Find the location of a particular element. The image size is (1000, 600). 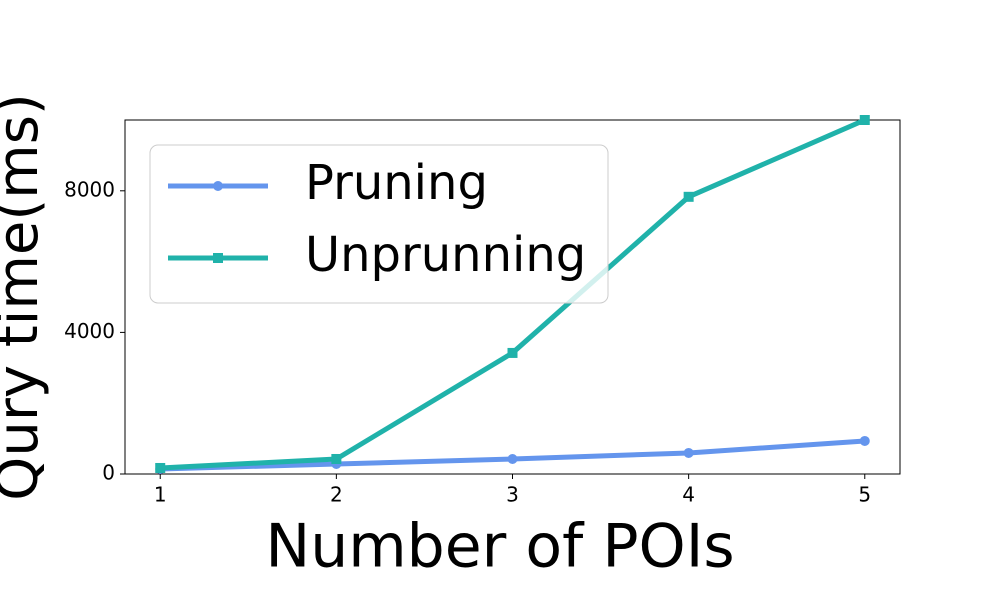

x-tick-label: 1 is located at coordinates (160, 495).